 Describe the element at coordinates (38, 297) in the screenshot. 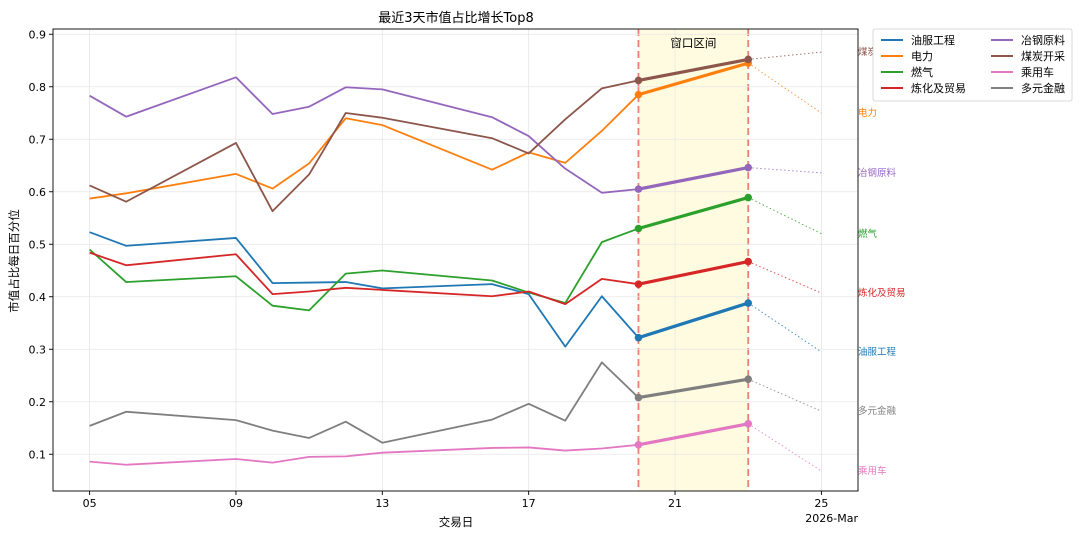

I see `y-tick-label: 0.4` at that location.